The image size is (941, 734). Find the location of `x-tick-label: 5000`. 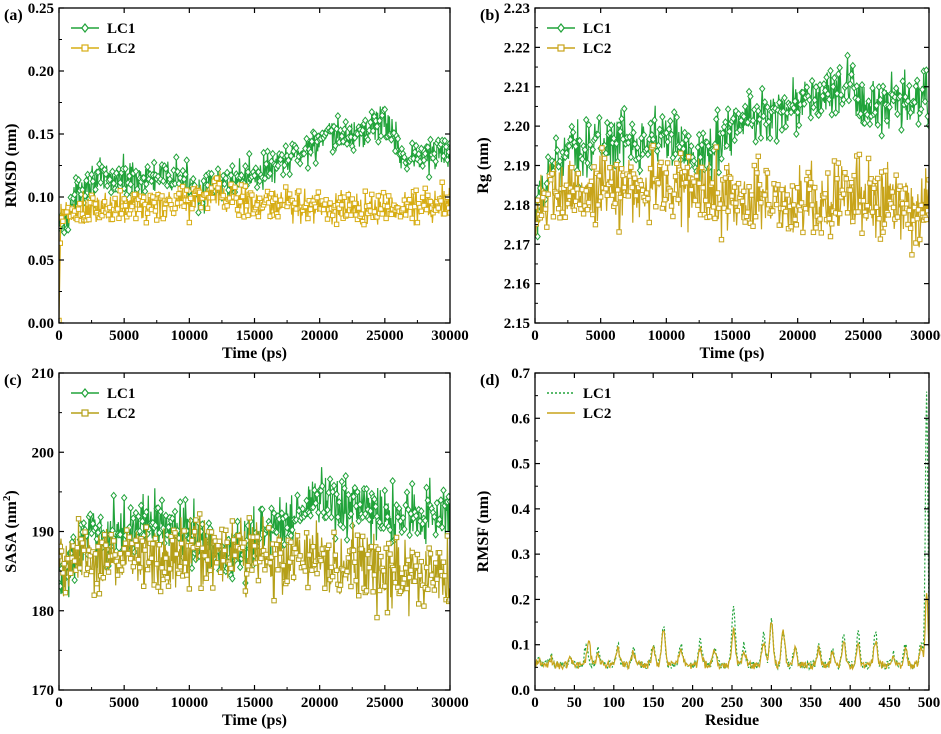

x-tick-label: 5000 is located at coordinates (124, 336).